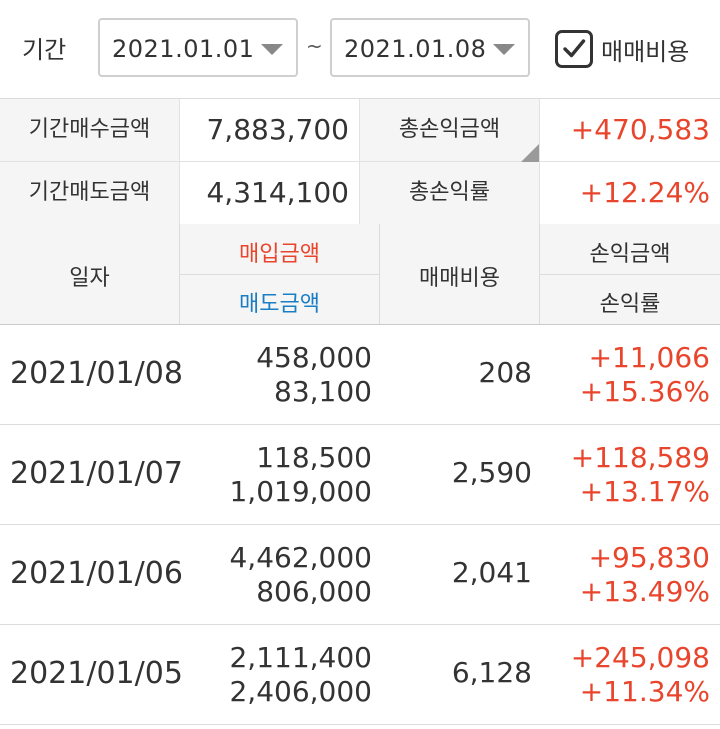  I want to click on total-pl-rate-label: 총손익률, so click(450, 193).